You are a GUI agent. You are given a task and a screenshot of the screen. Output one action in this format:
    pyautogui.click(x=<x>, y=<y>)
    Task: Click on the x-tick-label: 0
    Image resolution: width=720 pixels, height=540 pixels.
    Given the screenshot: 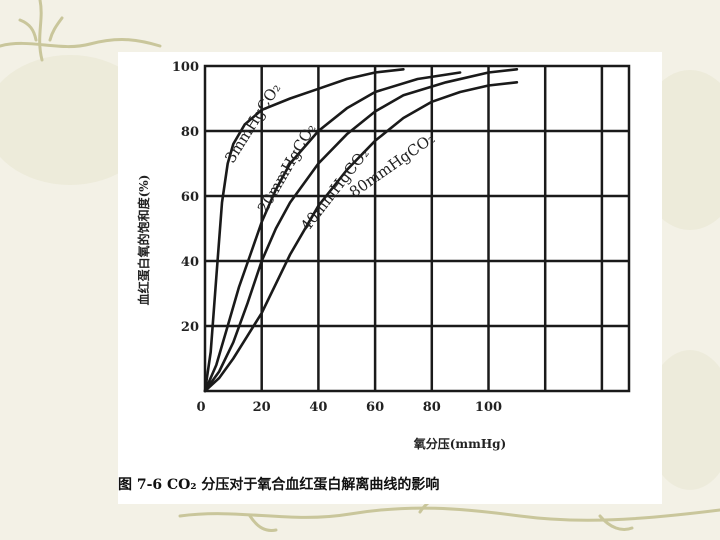 What is the action you would take?
    pyautogui.click(x=200, y=407)
    